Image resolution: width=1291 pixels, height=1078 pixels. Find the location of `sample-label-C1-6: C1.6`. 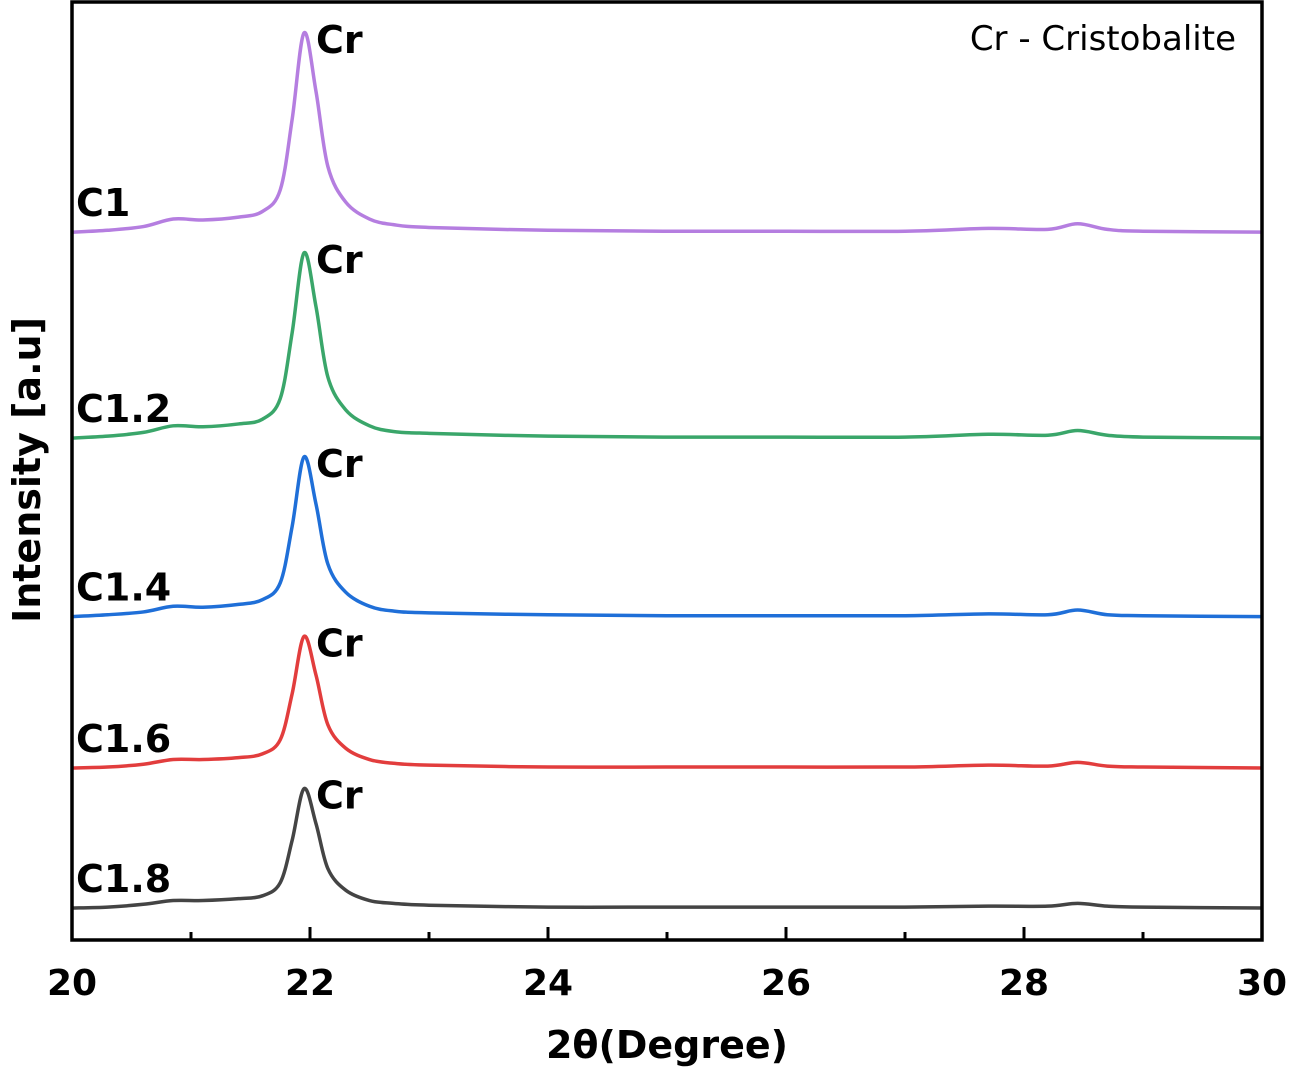

sample-label-C1-6: C1.6 is located at coordinates (123, 739).